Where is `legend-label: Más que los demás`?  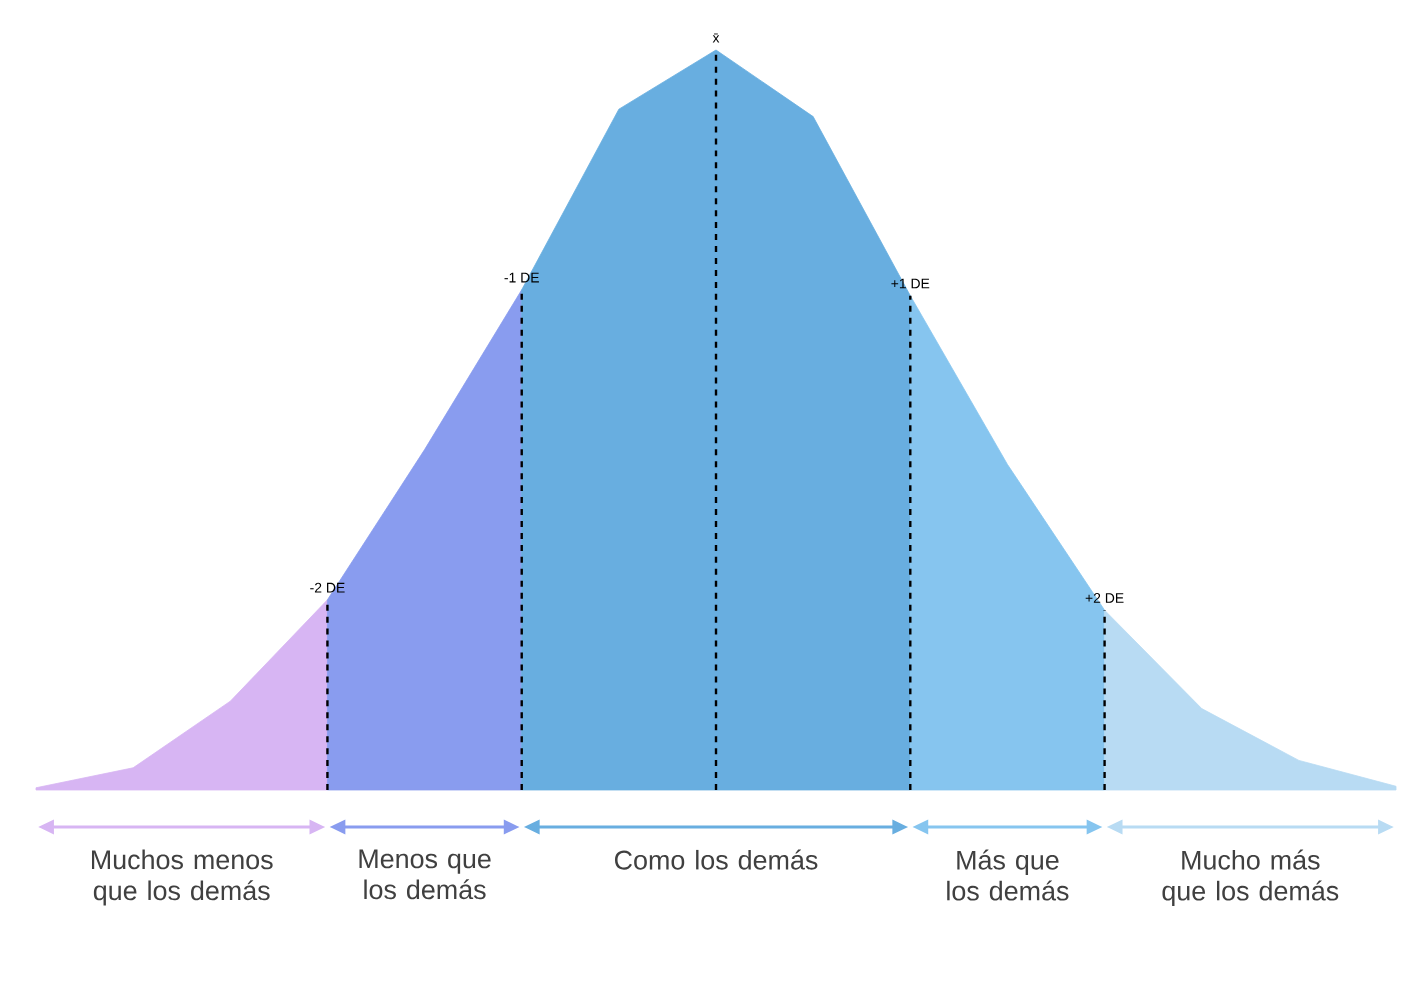
legend-label: Más que los demás is located at coordinates (1008, 875).